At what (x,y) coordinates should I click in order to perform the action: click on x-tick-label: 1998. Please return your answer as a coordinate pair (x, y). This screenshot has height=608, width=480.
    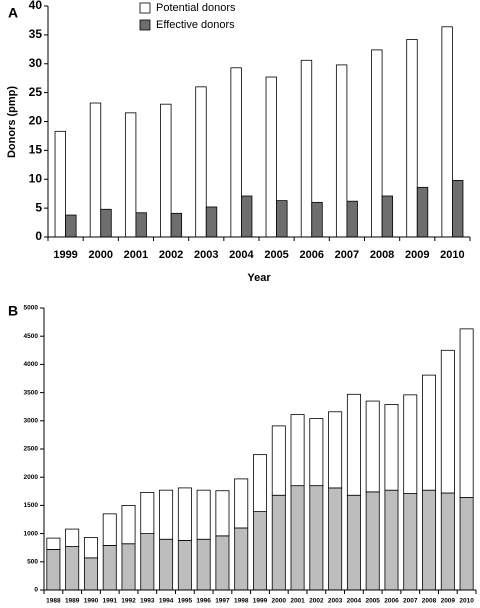
    Looking at the image, I should click on (241, 601).